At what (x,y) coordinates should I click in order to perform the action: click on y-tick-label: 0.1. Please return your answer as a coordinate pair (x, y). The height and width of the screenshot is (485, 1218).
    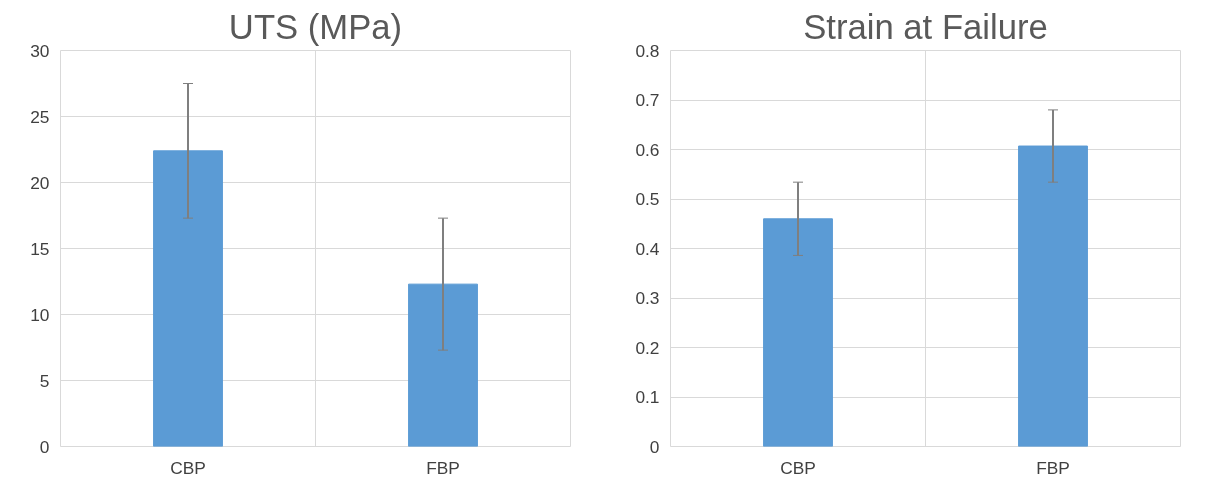
    Looking at the image, I should click on (647, 397).